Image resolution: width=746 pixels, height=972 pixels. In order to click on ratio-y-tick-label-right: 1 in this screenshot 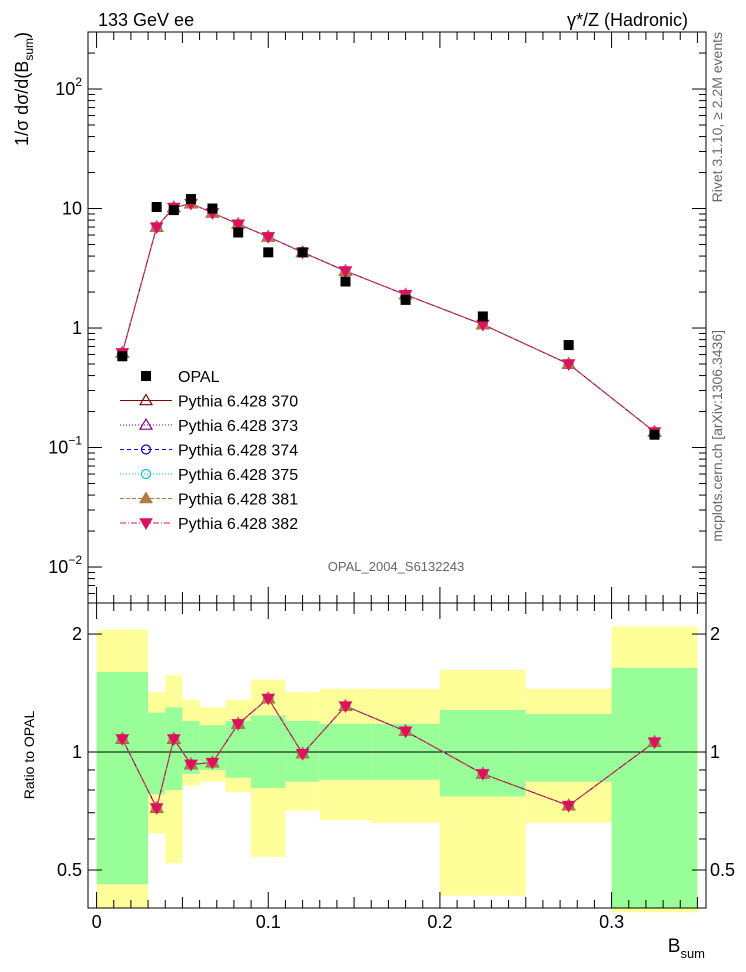, I will do `click(715, 752)`.